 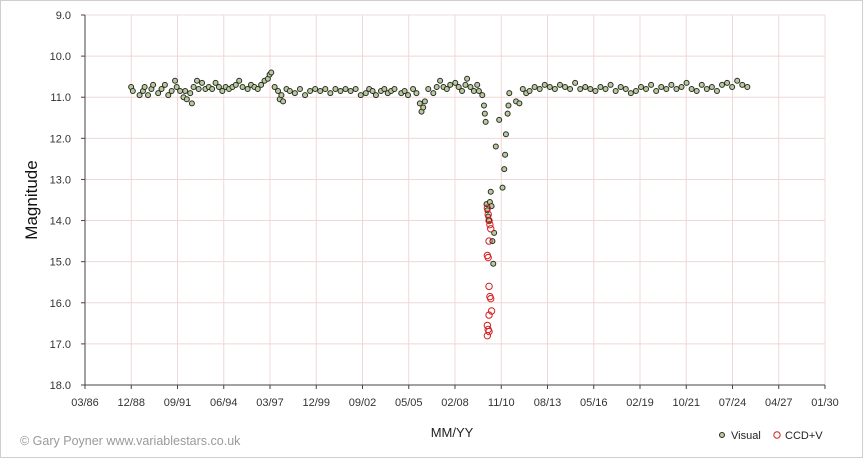 I want to click on x-tick-label: 08/13, so click(x=548, y=403).